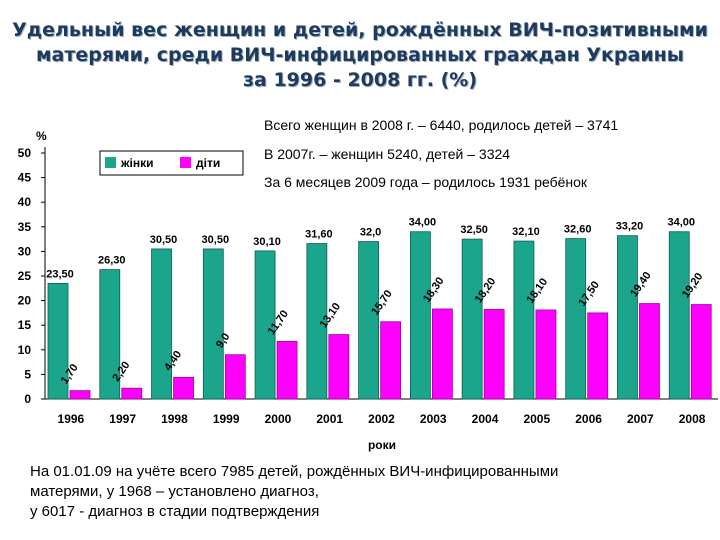 The height and width of the screenshot is (540, 720). What do you see at coordinates (640, 419) in the screenshot?
I see `x-tick-label: 2007` at bounding box center [640, 419].